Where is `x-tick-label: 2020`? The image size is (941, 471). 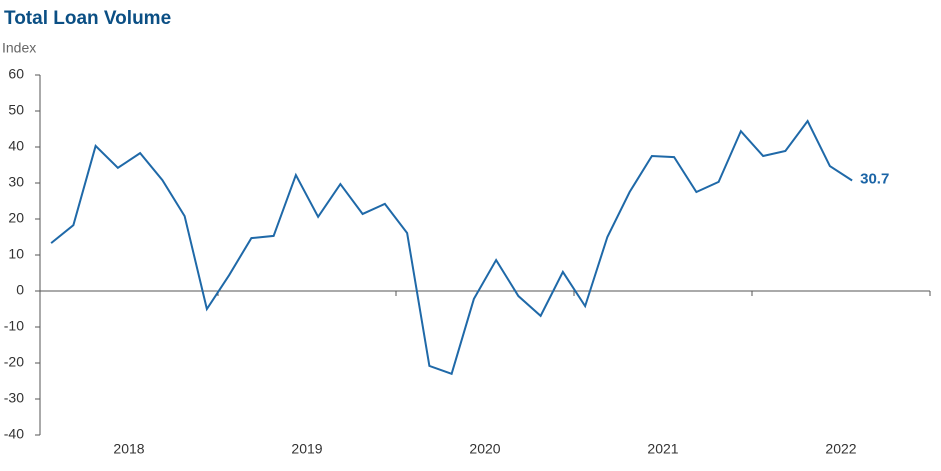 x-tick-label: 2020 is located at coordinates (484, 449).